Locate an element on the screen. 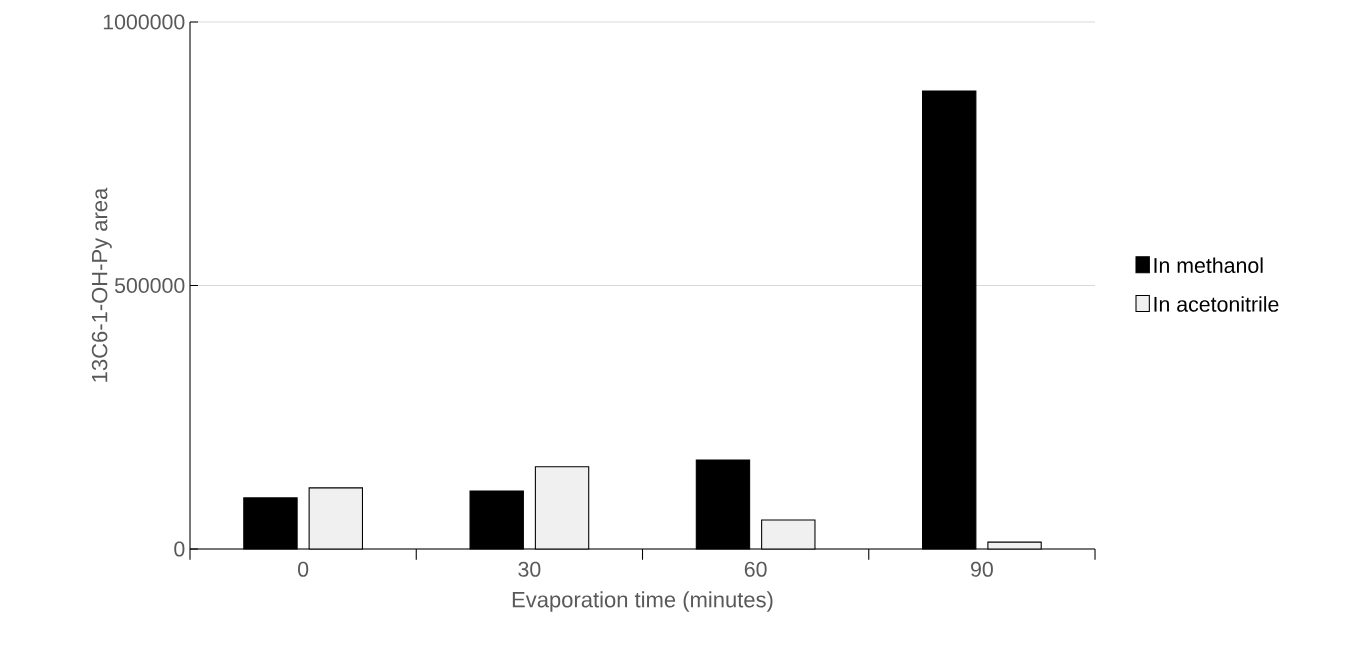 The height and width of the screenshot is (660, 1362). x-tick-label: 90 is located at coordinates (982, 569).